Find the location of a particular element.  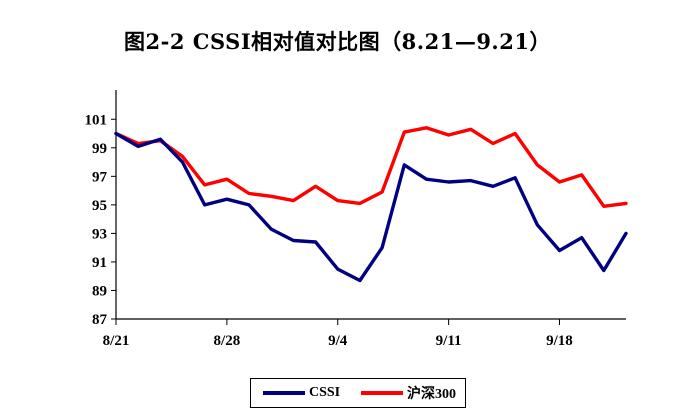

x-tick-label: 9/11 is located at coordinates (449, 341).